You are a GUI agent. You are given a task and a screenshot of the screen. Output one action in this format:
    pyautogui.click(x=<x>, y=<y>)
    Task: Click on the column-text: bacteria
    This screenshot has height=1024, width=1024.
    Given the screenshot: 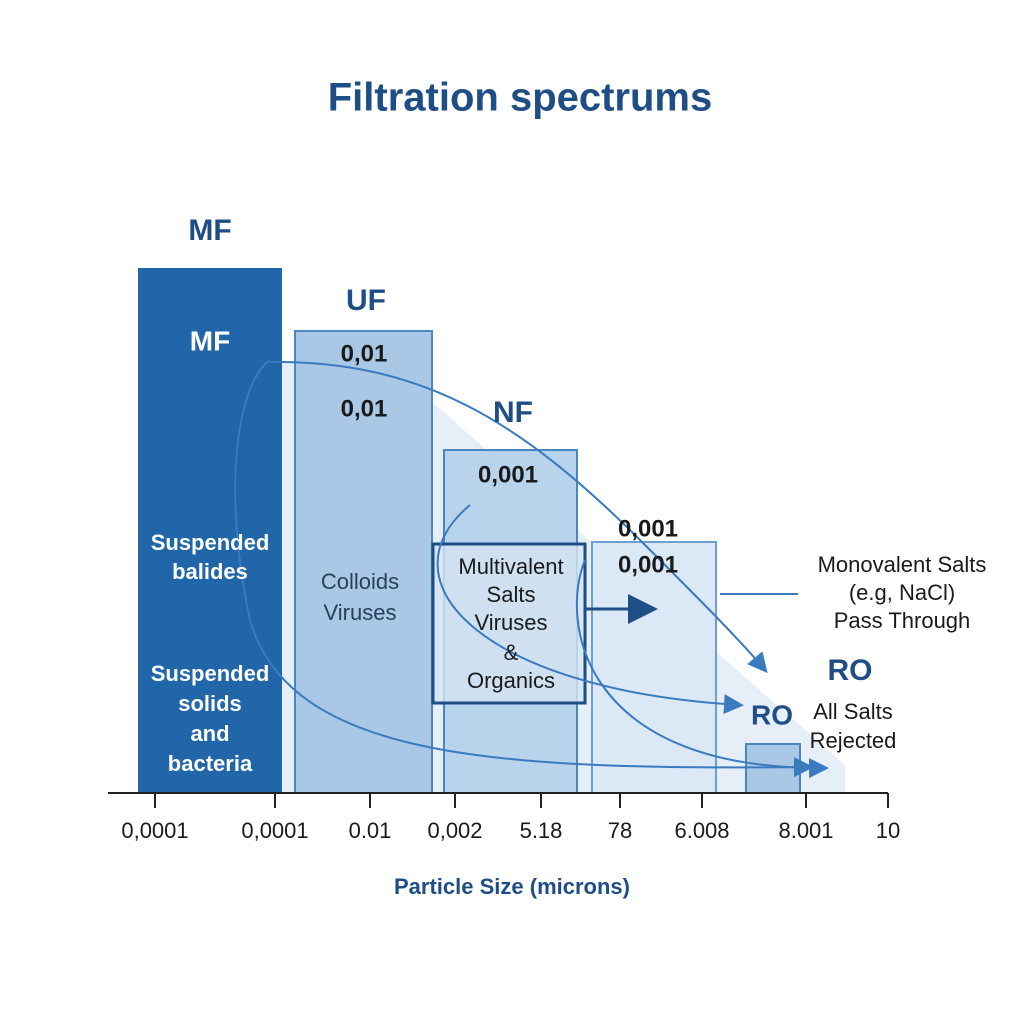 What is the action you would take?
    pyautogui.click(x=210, y=763)
    